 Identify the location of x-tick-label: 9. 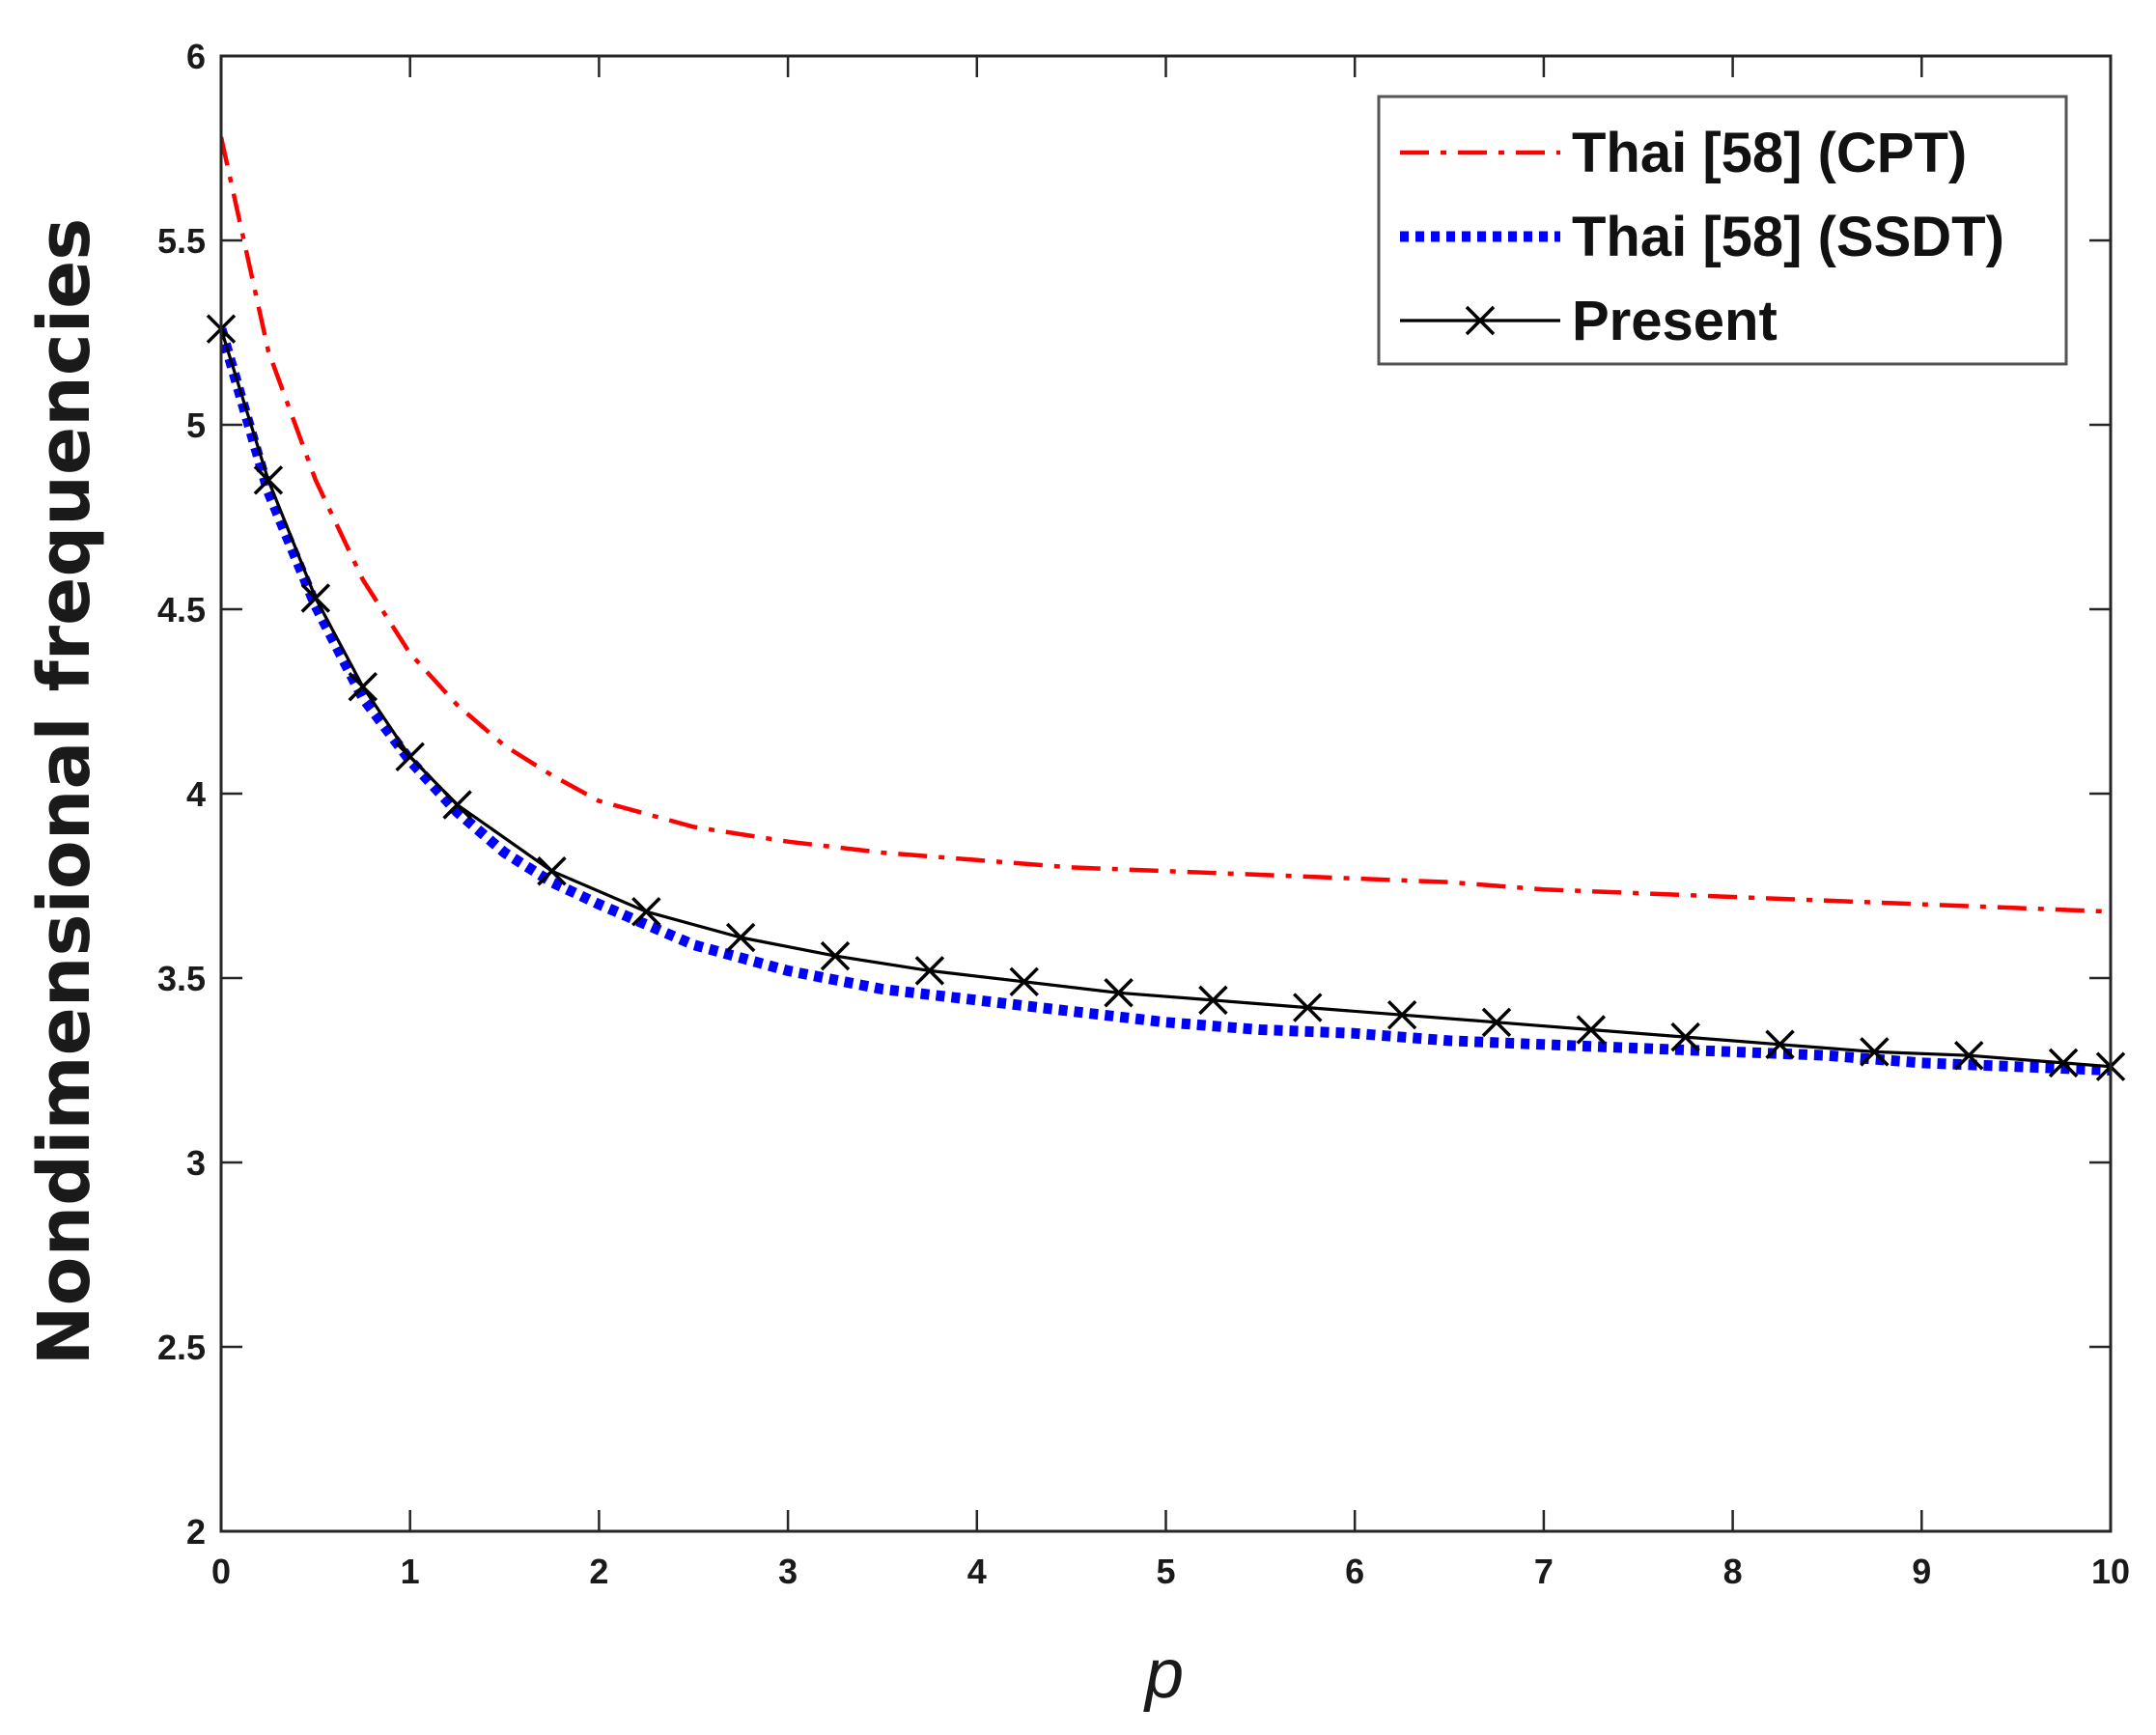
(1922, 1571).